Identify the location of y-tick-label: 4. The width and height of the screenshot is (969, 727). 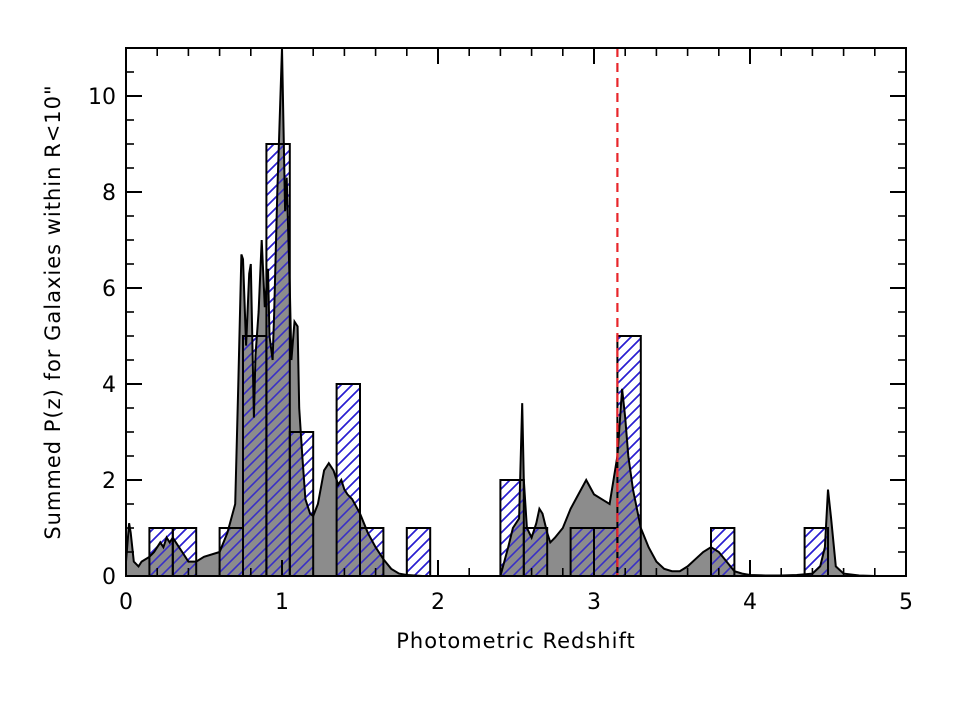
(109, 385).